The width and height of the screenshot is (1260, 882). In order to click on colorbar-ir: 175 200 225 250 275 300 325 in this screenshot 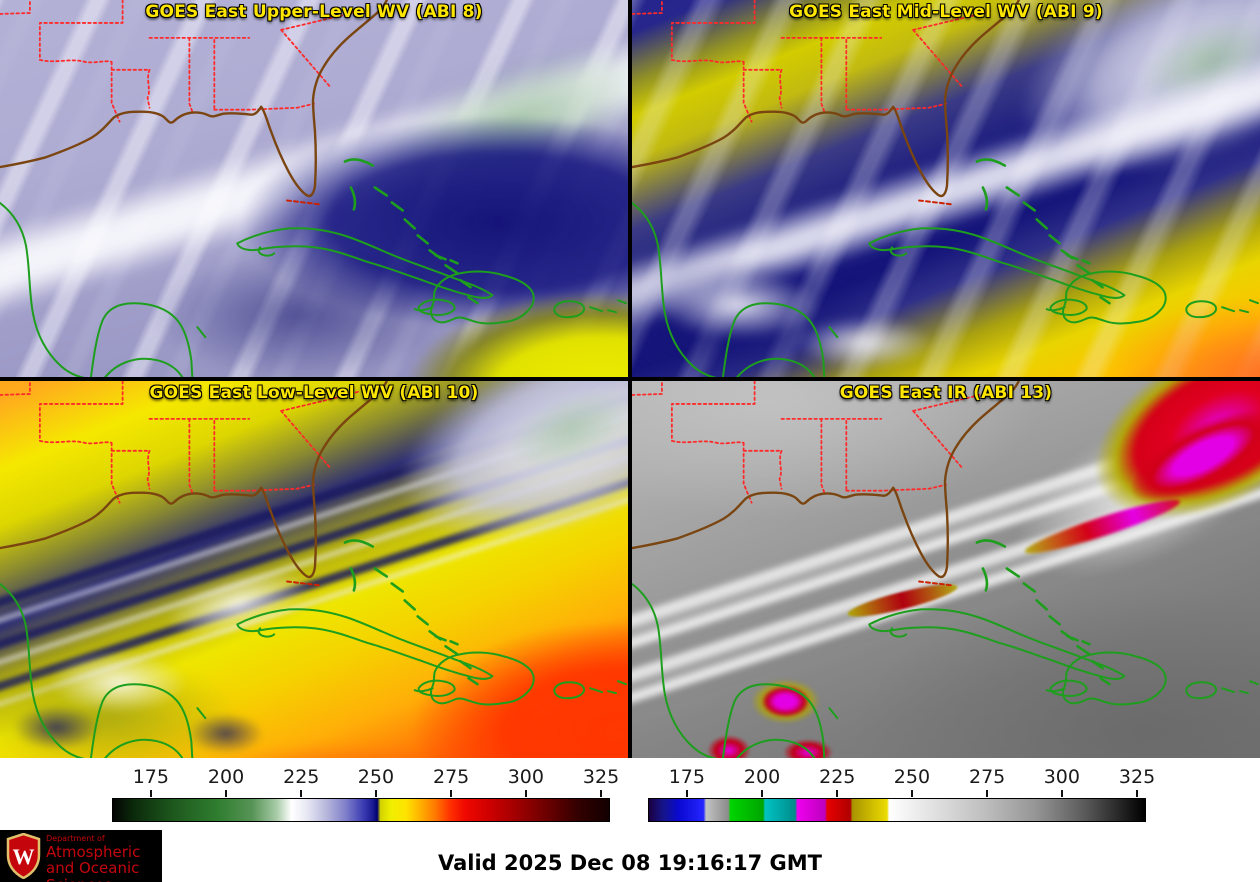, I will do `click(901, 793)`.